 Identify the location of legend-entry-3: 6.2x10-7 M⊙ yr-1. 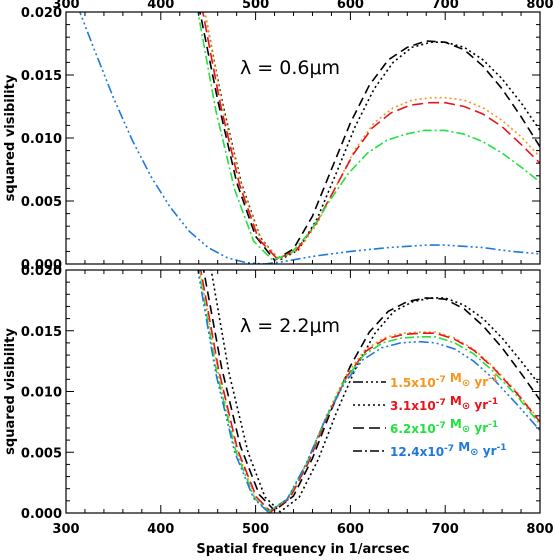
(444, 426).